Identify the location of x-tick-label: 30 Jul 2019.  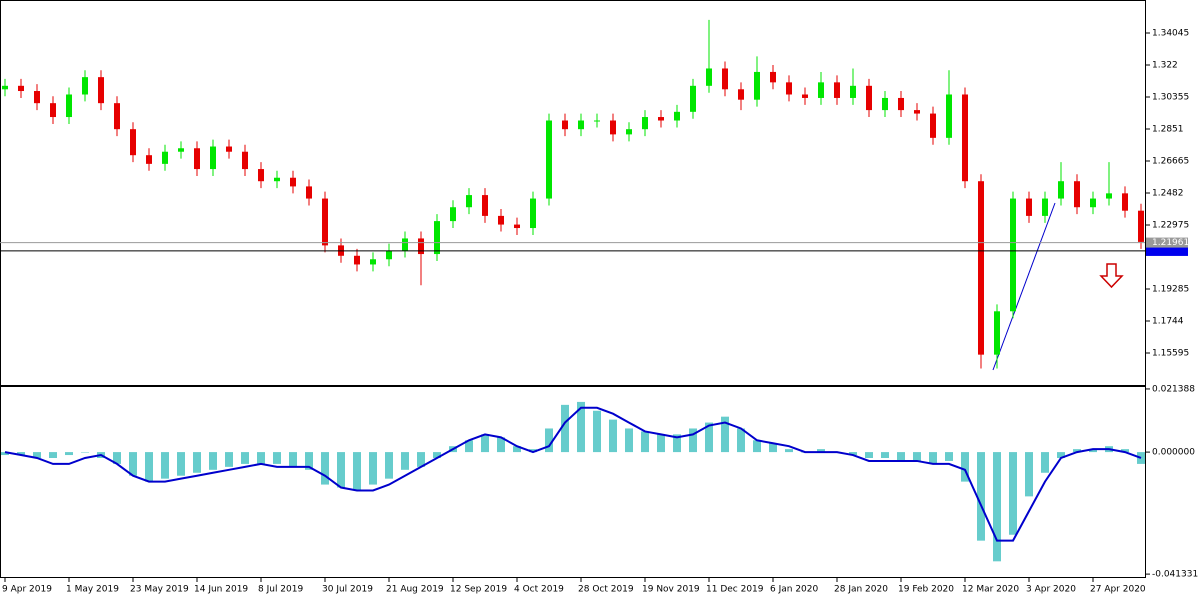
(347, 590).